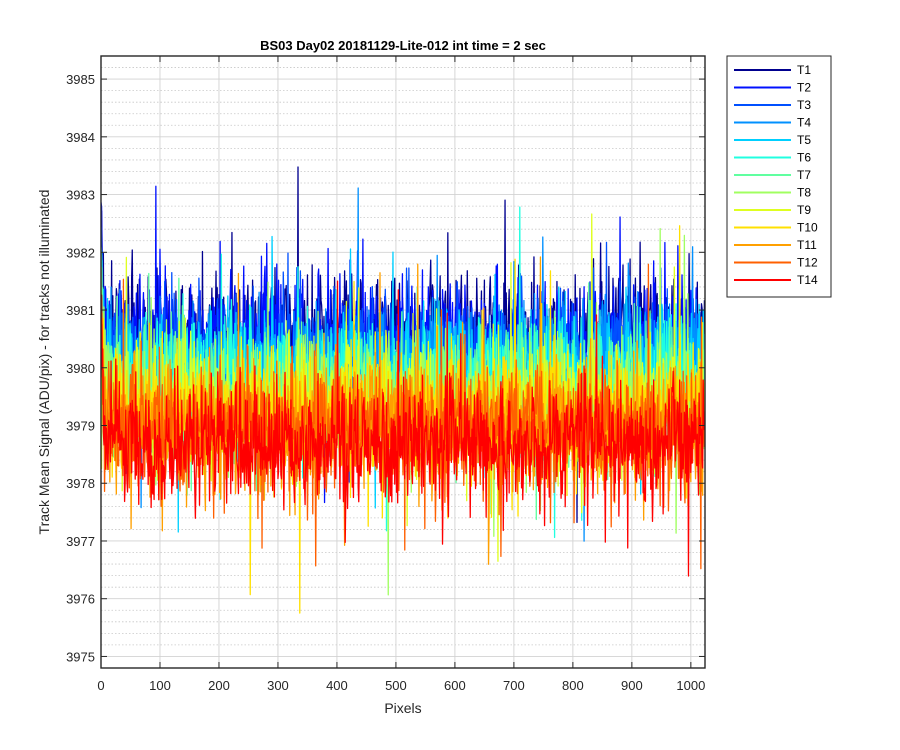 The height and width of the screenshot is (750, 900). Describe the element at coordinates (219, 685) in the screenshot. I see `x-tick-label: 200` at that location.